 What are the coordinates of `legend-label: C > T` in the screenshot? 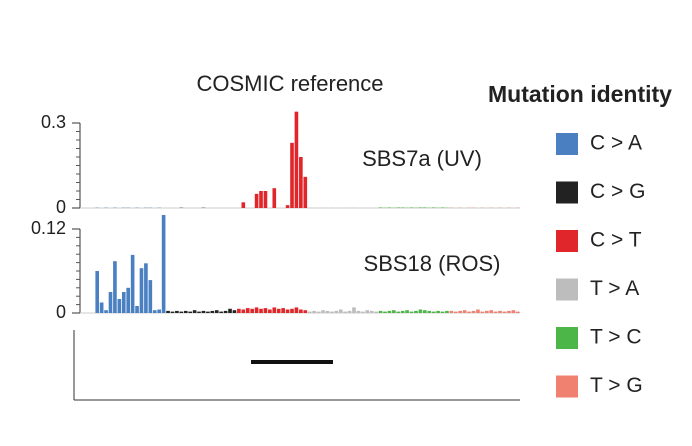 It's located at (616, 240).